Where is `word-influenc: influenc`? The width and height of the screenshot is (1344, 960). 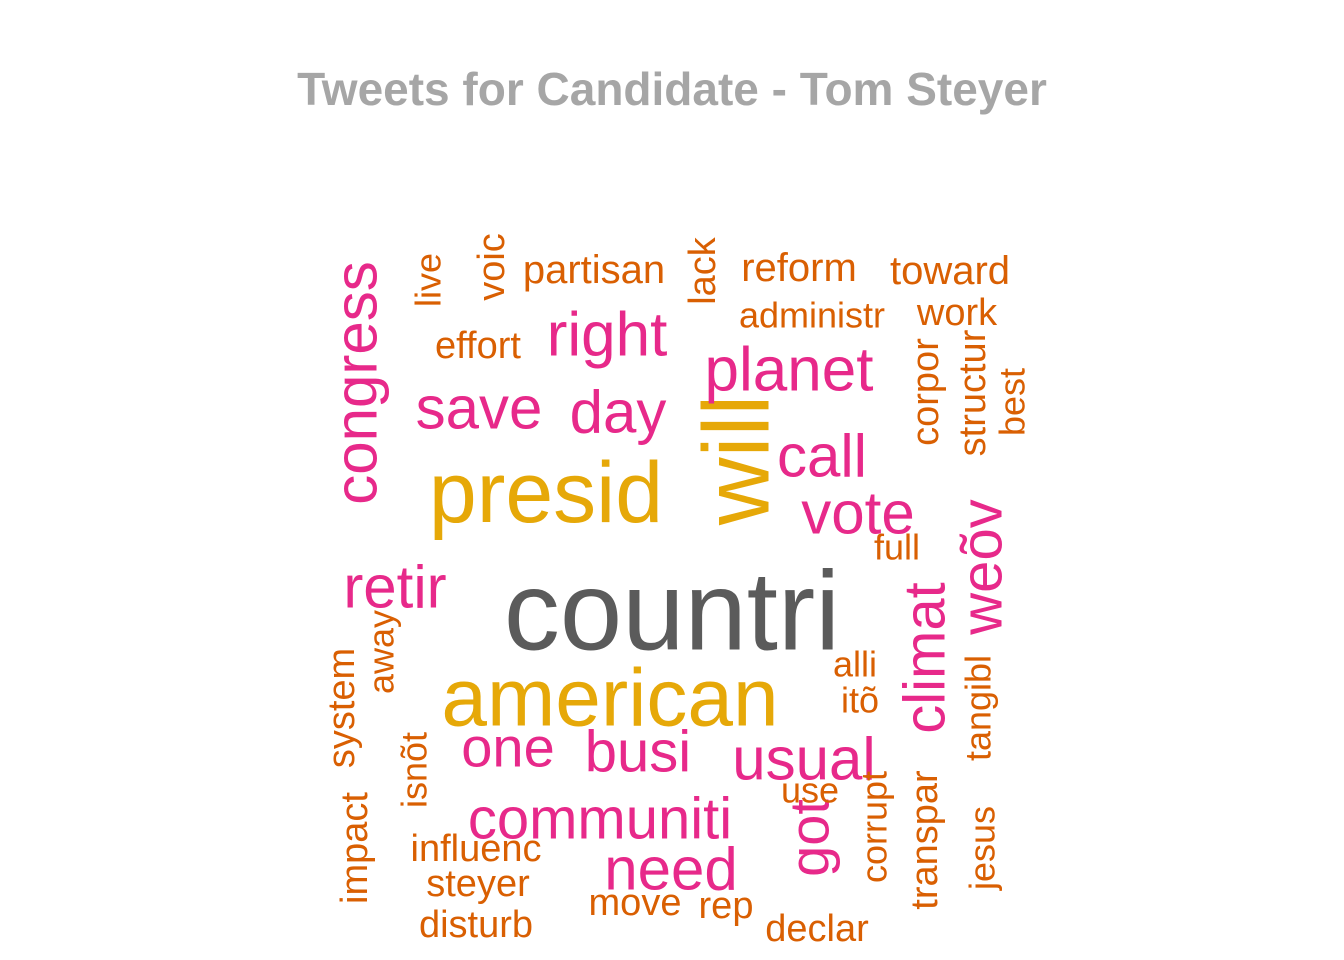
word-influenc: influenc is located at coordinates (476, 849).